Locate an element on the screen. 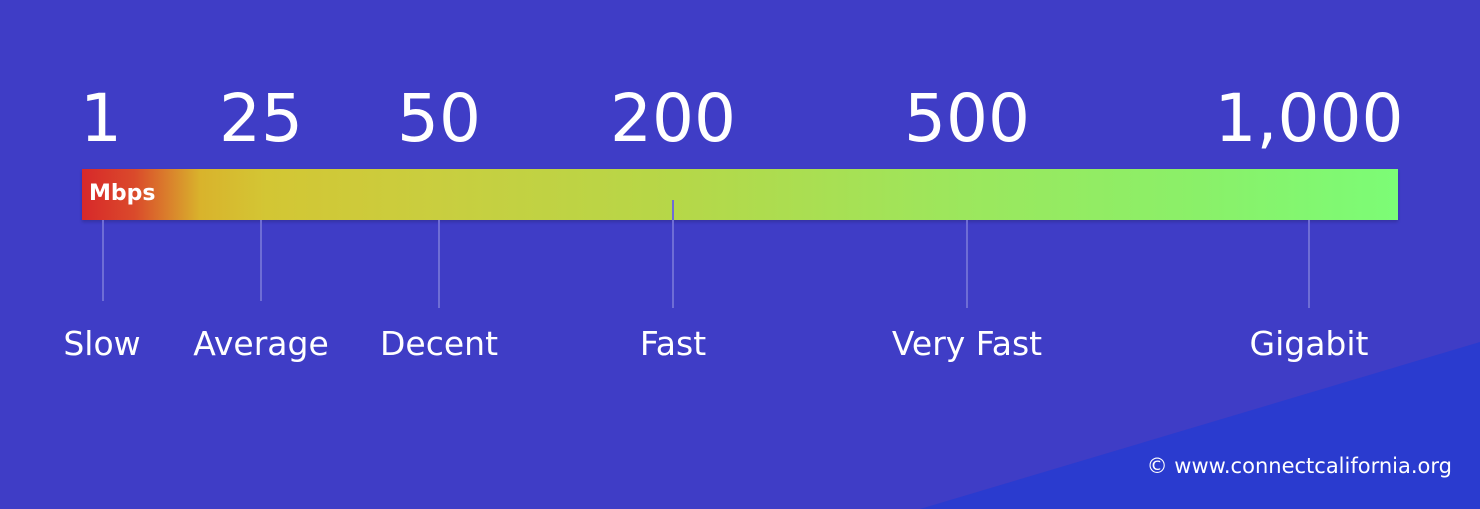 The width and height of the screenshot is (1480, 509). tier-value-50: 50 is located at coordinates (439, 118).